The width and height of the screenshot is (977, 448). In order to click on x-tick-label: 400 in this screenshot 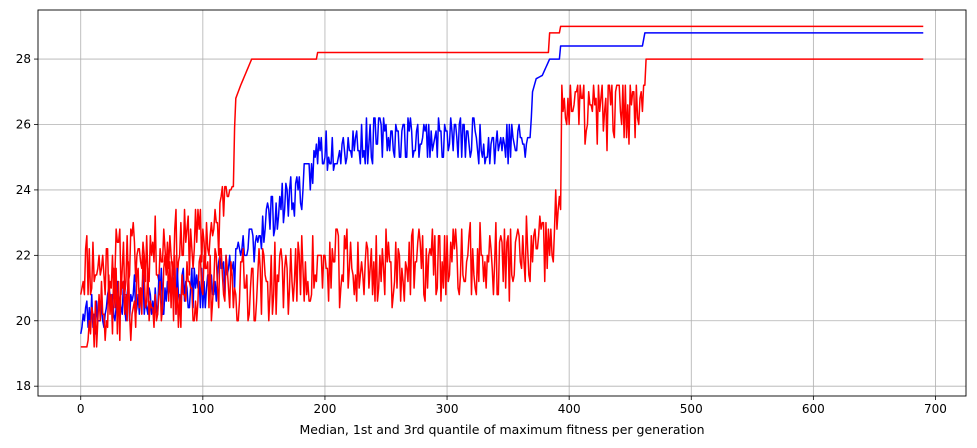, I will do `click(569, 409)`.